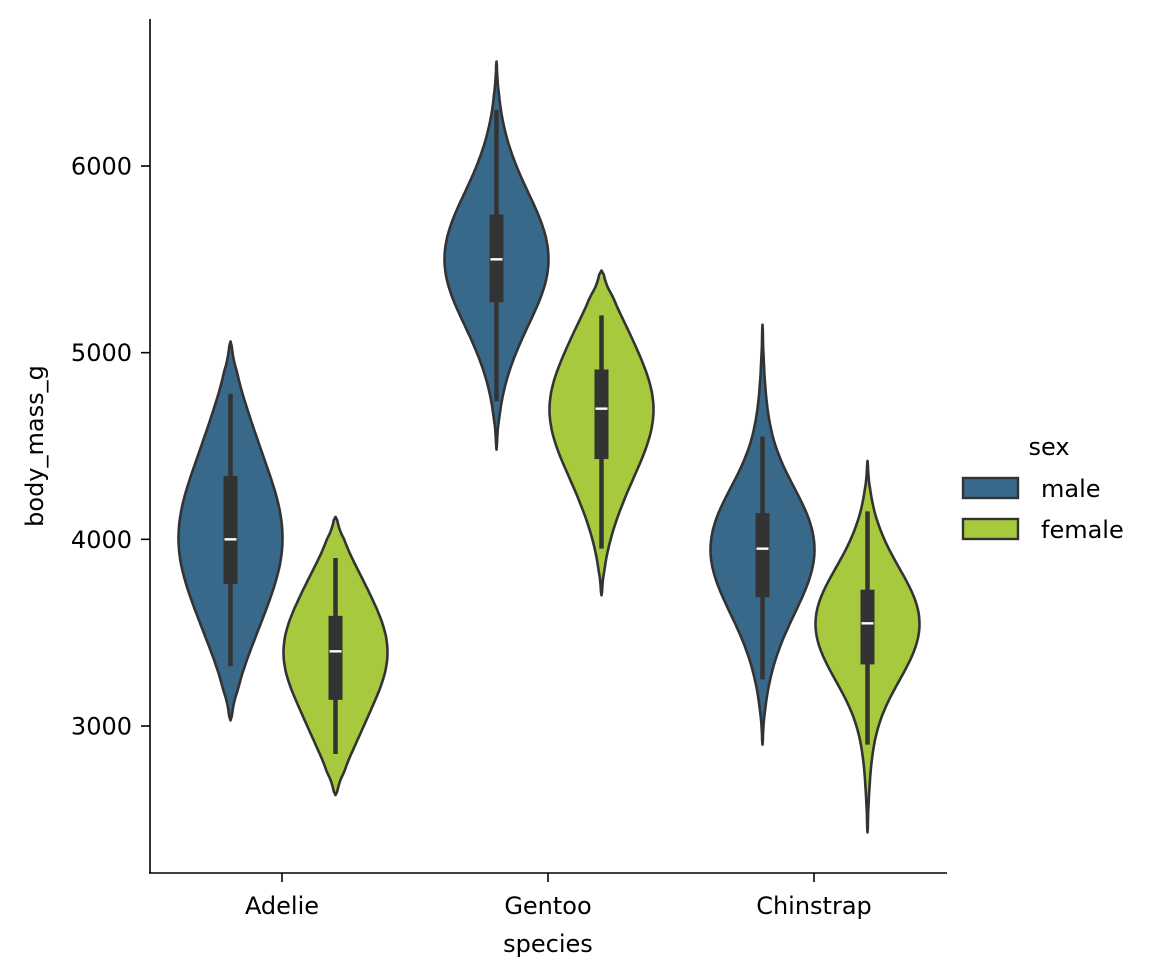 The image size is (1161, 980). I want to click on legend-title: sex, so click(1048, 447).